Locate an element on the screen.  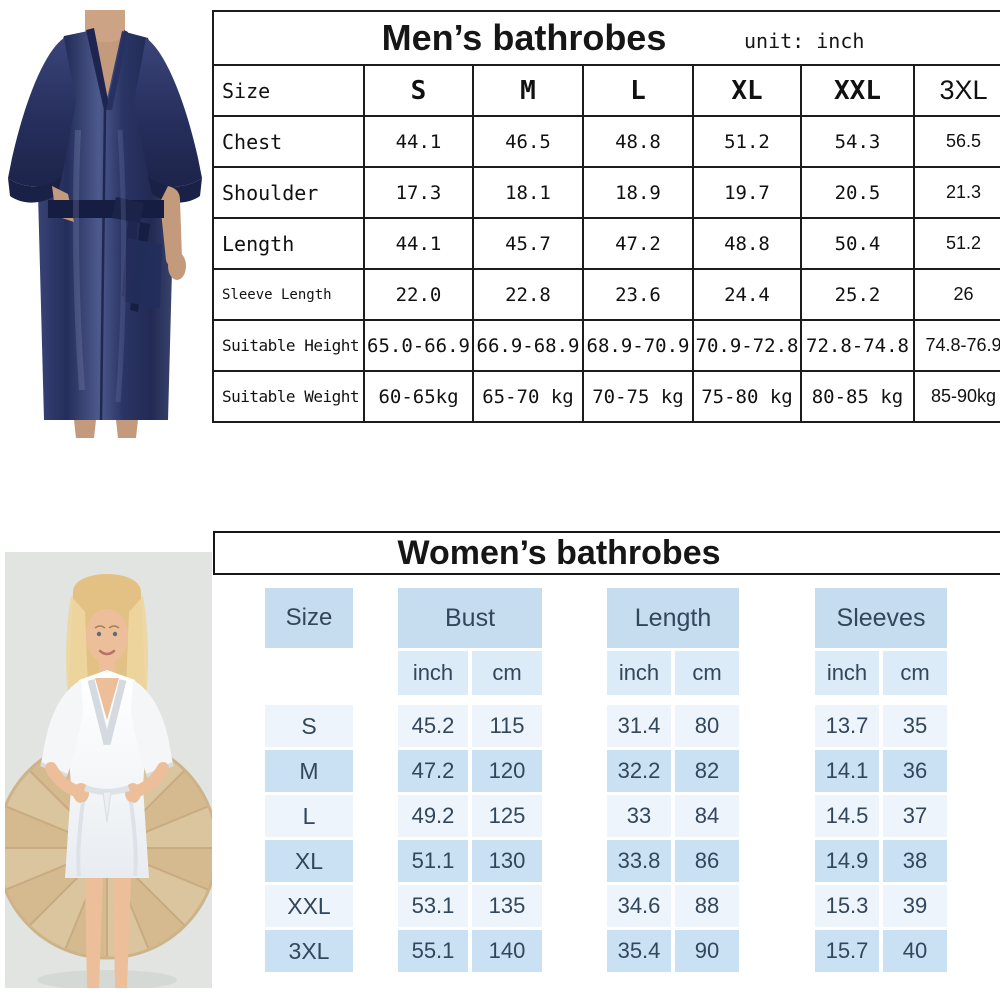
table-cell: 35 is located at coordinates (915, 726).